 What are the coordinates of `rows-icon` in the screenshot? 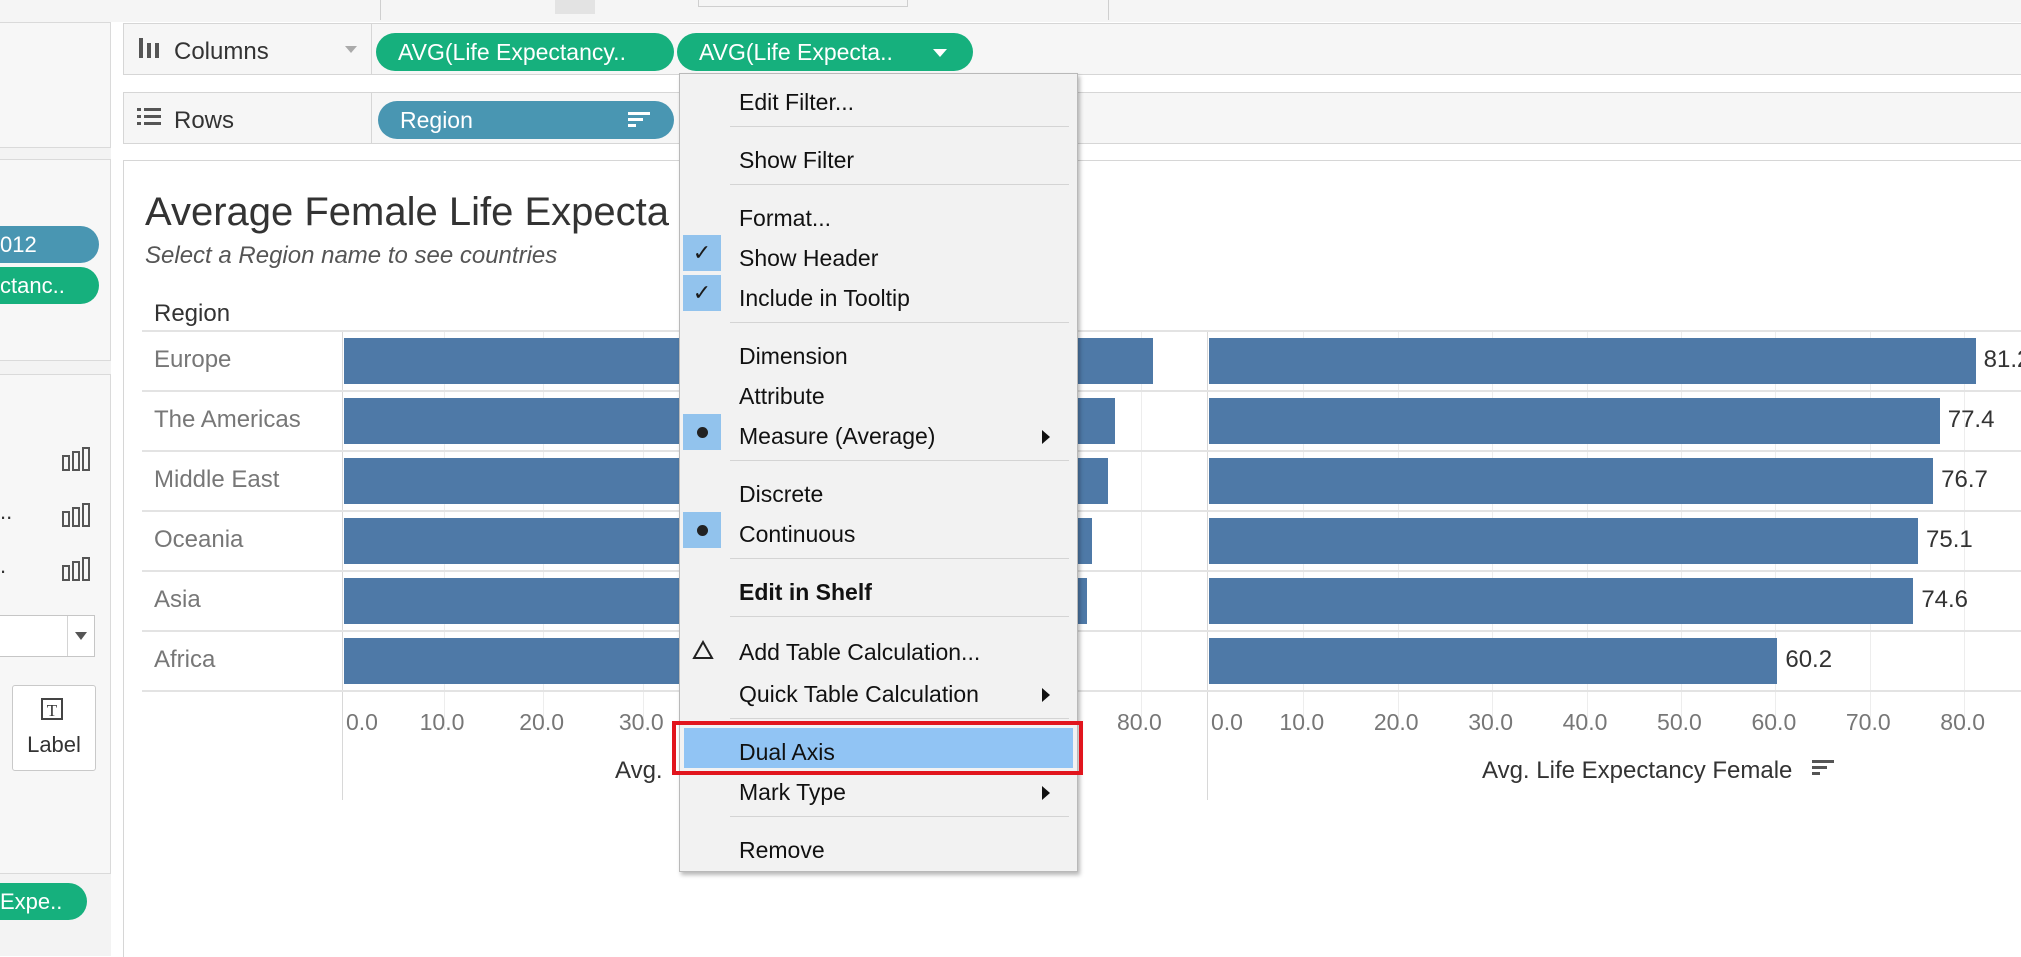 It's located at (149, 116).